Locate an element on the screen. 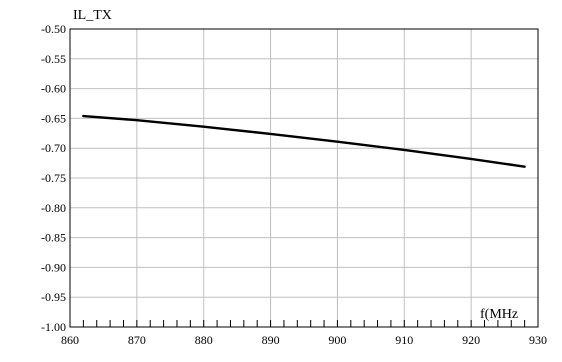  y-tick-label: -0.80 is located at coordinates (53, 208).